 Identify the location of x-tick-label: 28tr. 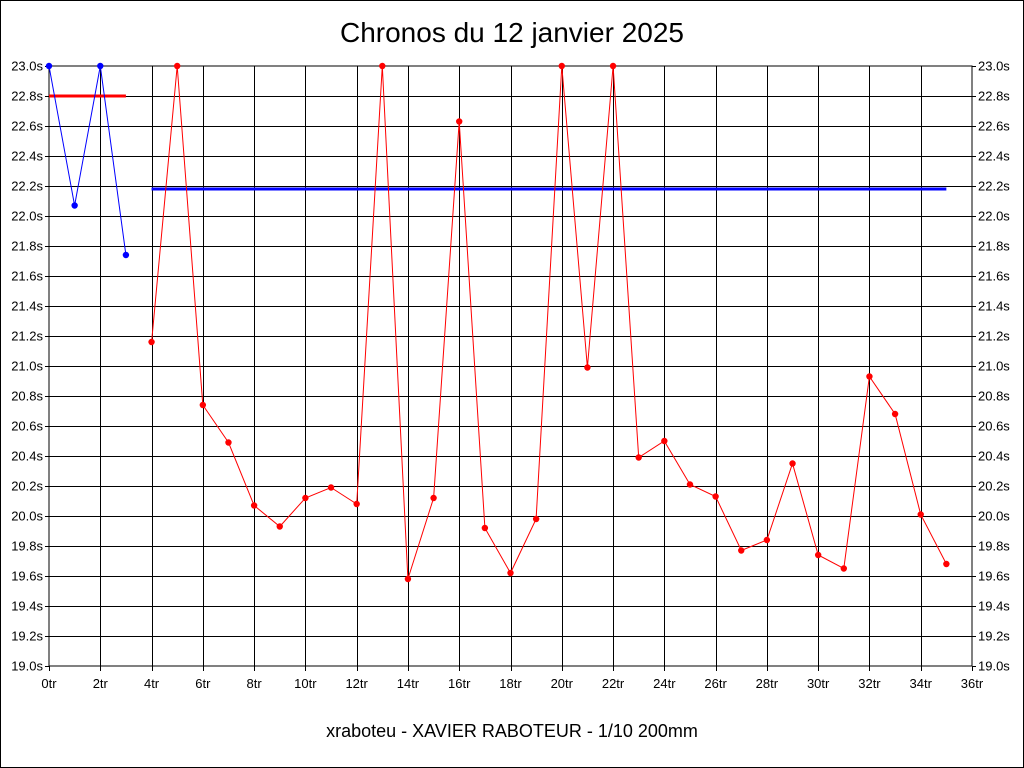
(767, 683).